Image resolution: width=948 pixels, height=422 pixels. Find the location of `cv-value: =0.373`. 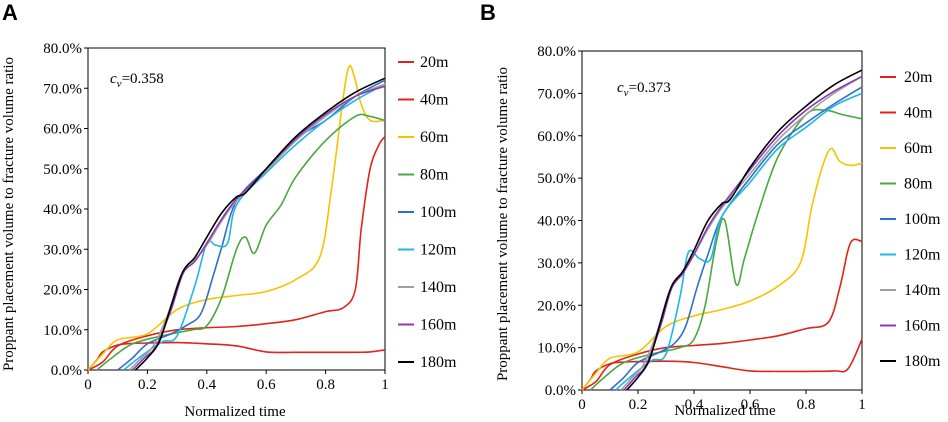

cv-value: =0.373 is located at coordinates (650, 88).